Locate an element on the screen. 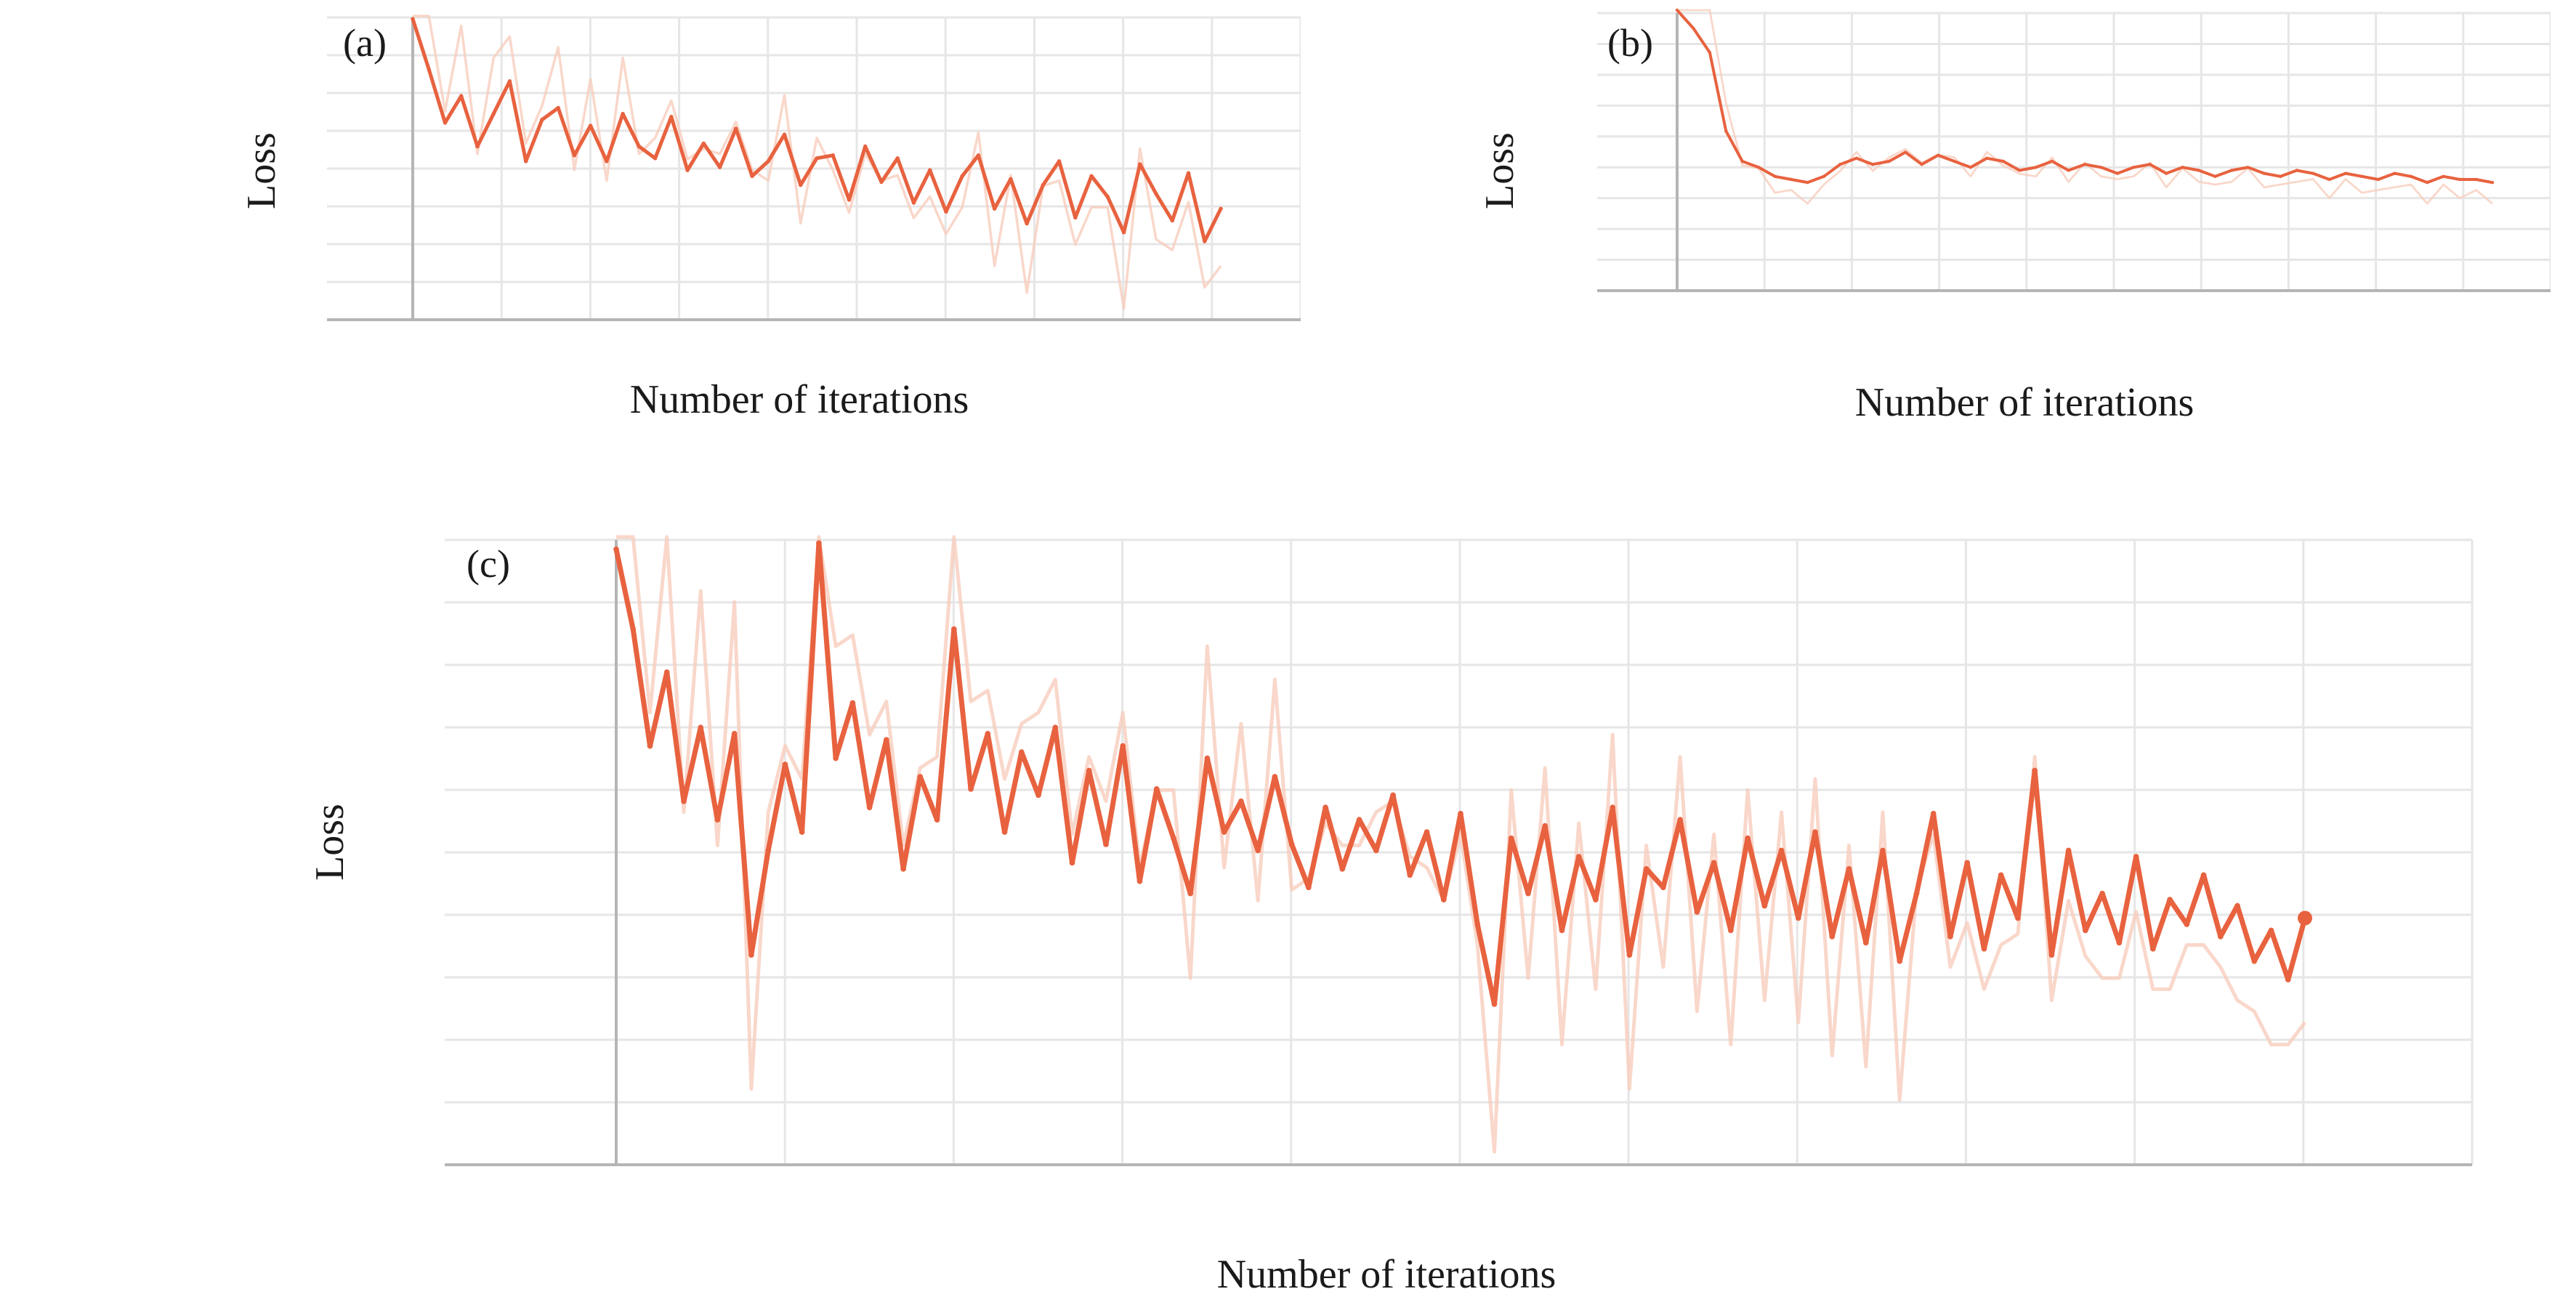 The height and width of the screenshot is (1297, 2576). chart-c-panel-label: (c) is located at coordinates (489, 564).